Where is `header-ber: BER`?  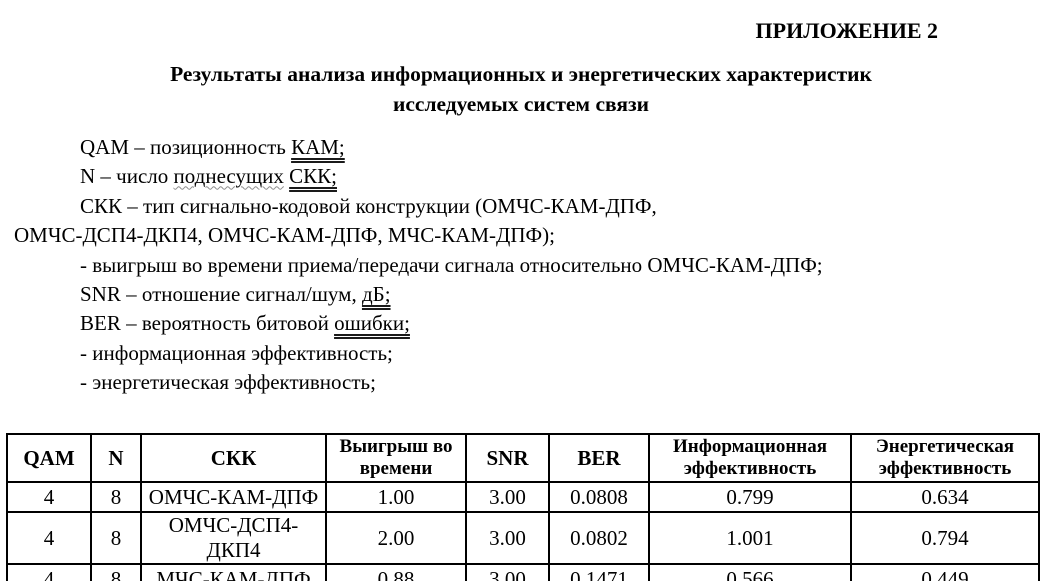
header-ber: BER is located at coordinates (599, 458).